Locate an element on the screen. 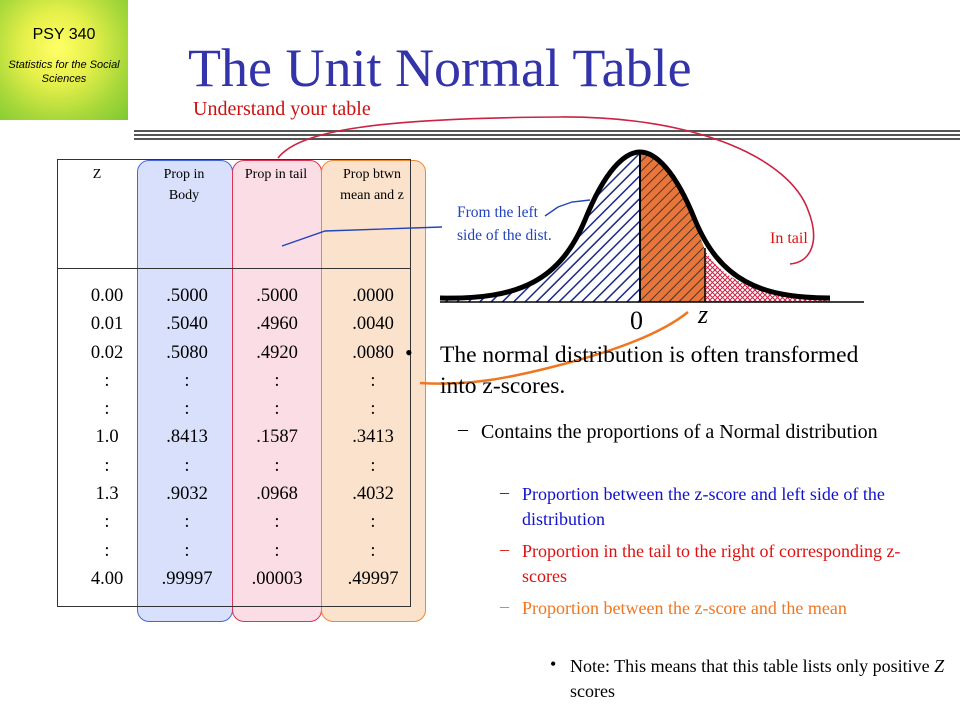 Image resolution: width=960 pixels, height=720 pixels. between-region is located at coordinates (672, 227).